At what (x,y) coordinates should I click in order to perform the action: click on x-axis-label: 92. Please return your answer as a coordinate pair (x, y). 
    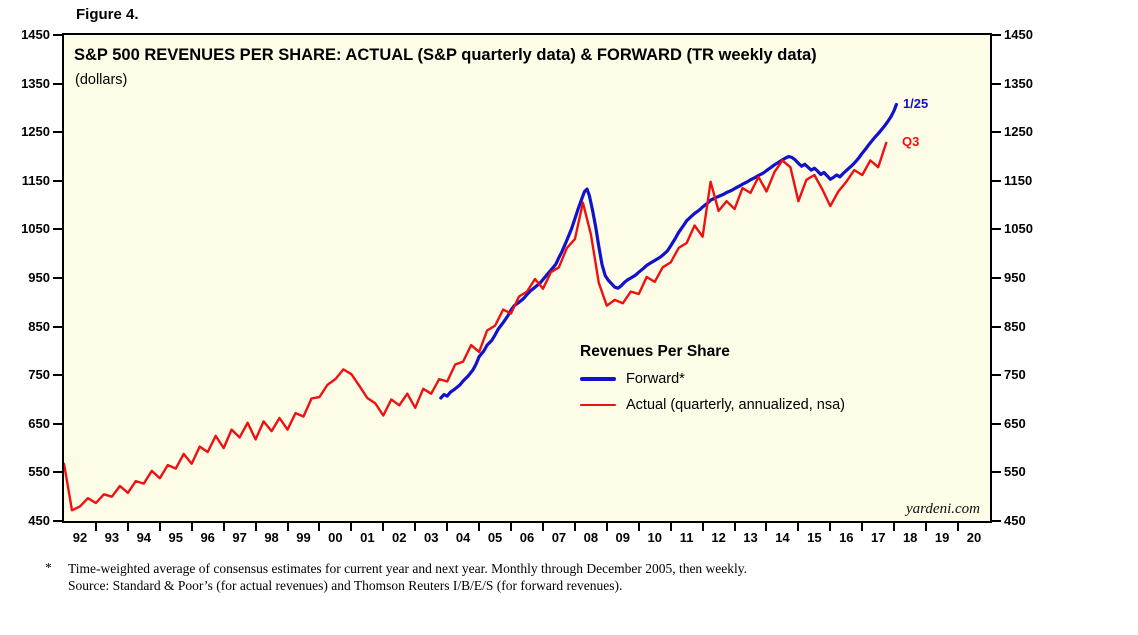
    Looking at the image, I should click on (80, 537).